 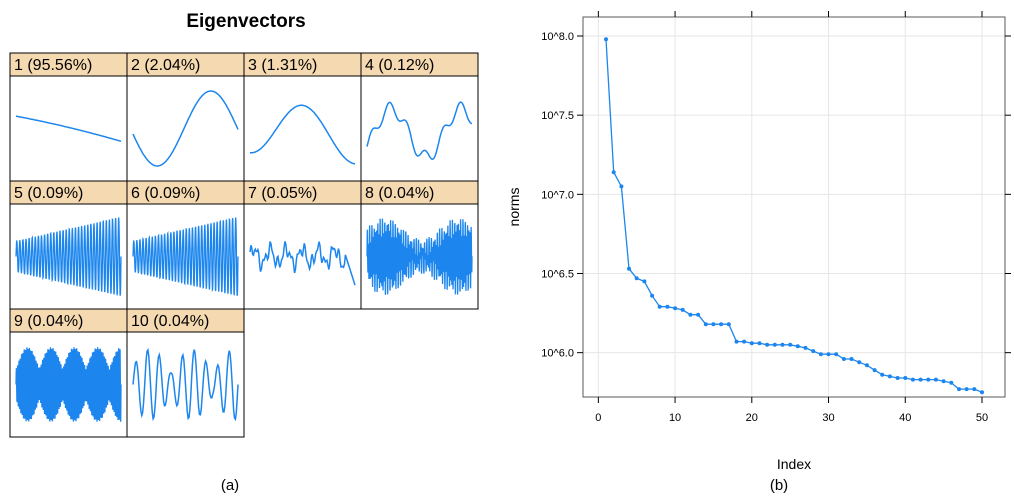 I want to click on eigenvector-10-line, so click(x=185, y=384).